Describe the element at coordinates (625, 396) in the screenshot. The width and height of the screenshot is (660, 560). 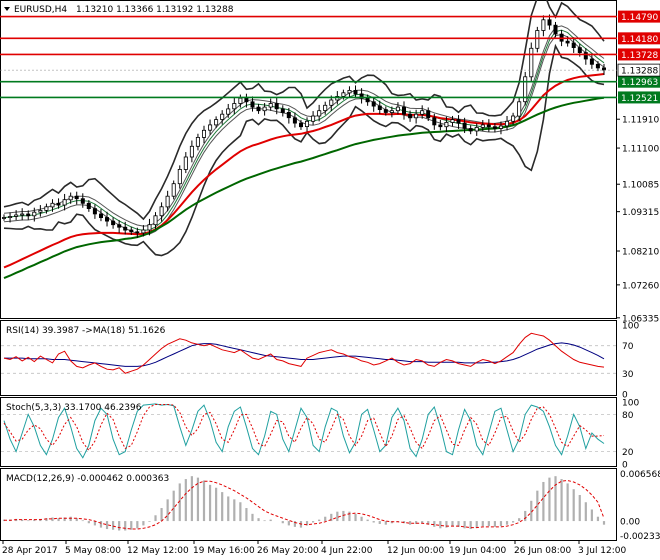
I see `rsi-y-tick-label: 0` at that location.